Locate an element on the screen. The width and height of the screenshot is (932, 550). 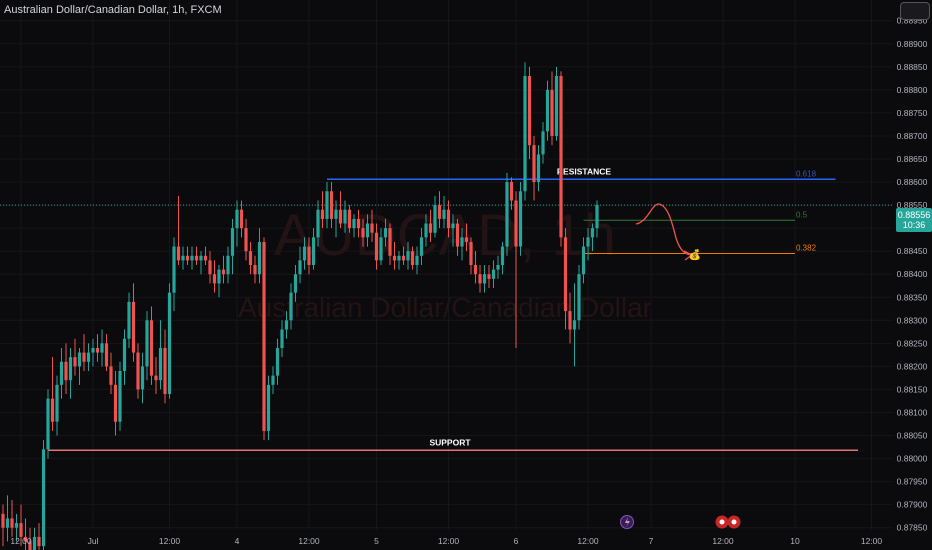
y-tick-label: 0.88450 is located at coordinates (912, 251).